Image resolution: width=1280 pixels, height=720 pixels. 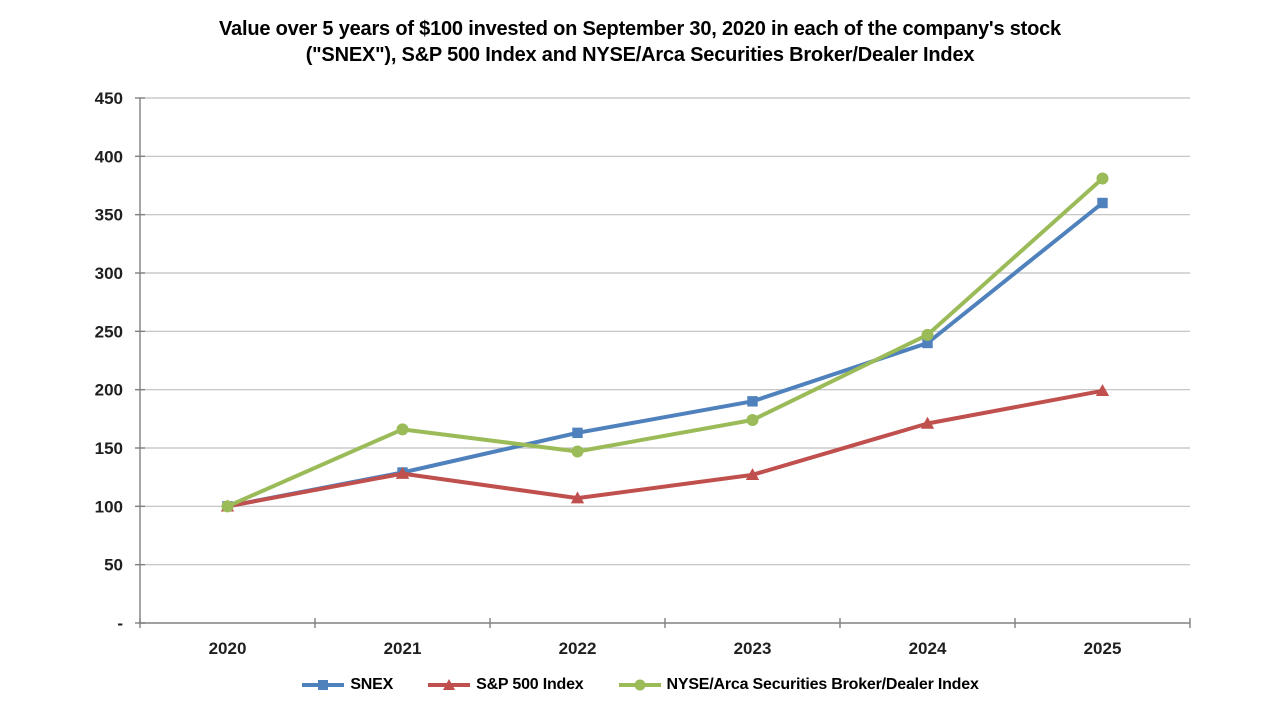 What do you see at coordinates (530, 684) in the screenshot?
I see `legend-label: S&P 500 Index` at bounding box center [530, 684].